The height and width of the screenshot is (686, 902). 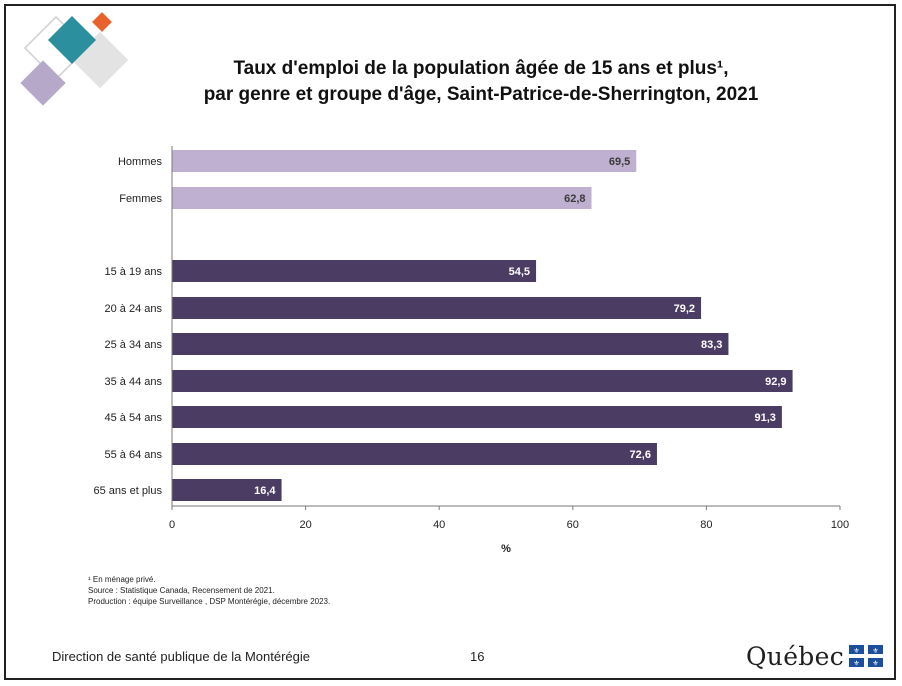 I want to click on bar-20-a-24-ans, so click(x=437, y=308).